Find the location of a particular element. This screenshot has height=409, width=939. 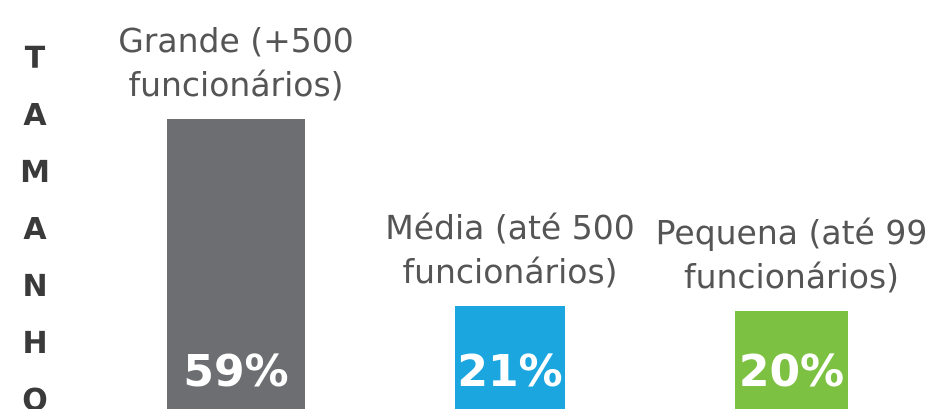

value-label: 20% is located at coordinates (791, 371).